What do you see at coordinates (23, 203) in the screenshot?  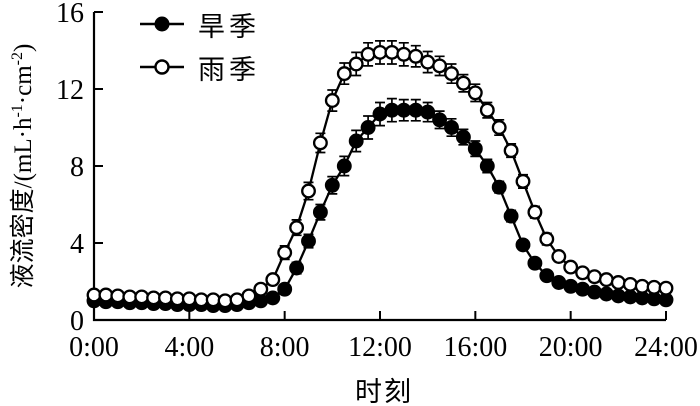 I see `y-axis-title-text: 液流密度/(mL·h` at bounding box center [23, 203].